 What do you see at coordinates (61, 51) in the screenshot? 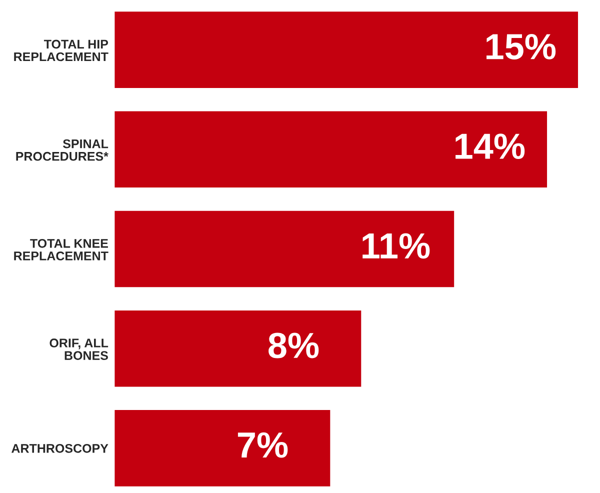
I see `y-tick-label: TOTAL HIP REPLACEMENT` at bounding box center [61, 51].